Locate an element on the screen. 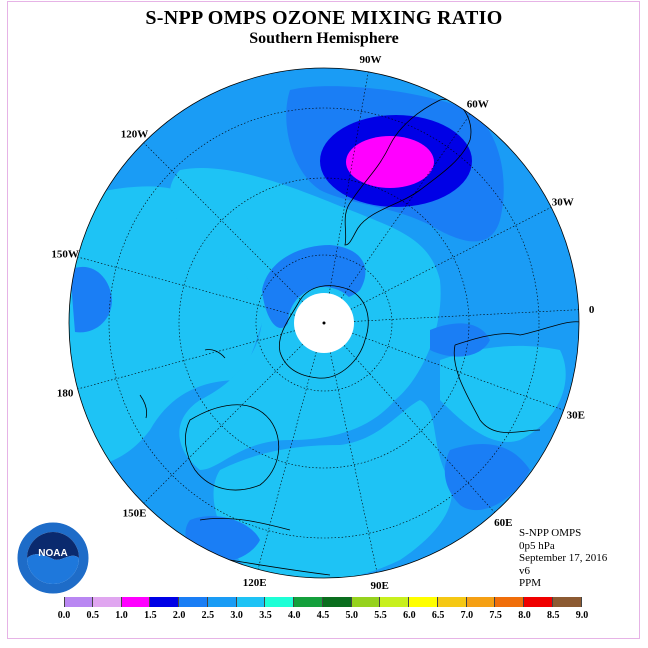 Image resolution: width=648 pixels, height=648 pixels. info-product: S-NPP OMPS is located at coordinates (550, 533).